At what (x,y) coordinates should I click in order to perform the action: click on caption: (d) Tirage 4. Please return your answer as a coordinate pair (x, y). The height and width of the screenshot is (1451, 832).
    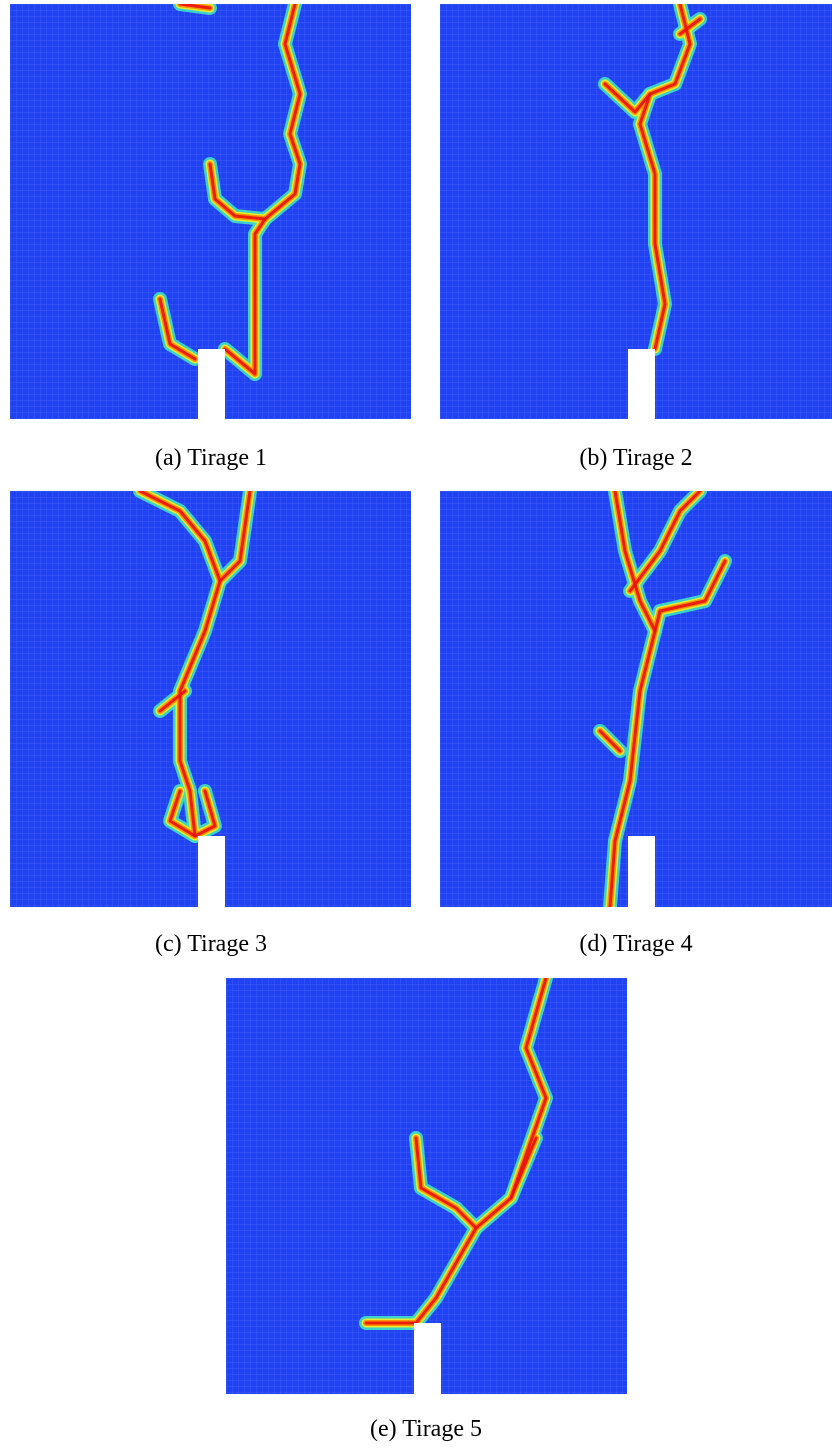
    Looking at the image, I should click on (636, 944).